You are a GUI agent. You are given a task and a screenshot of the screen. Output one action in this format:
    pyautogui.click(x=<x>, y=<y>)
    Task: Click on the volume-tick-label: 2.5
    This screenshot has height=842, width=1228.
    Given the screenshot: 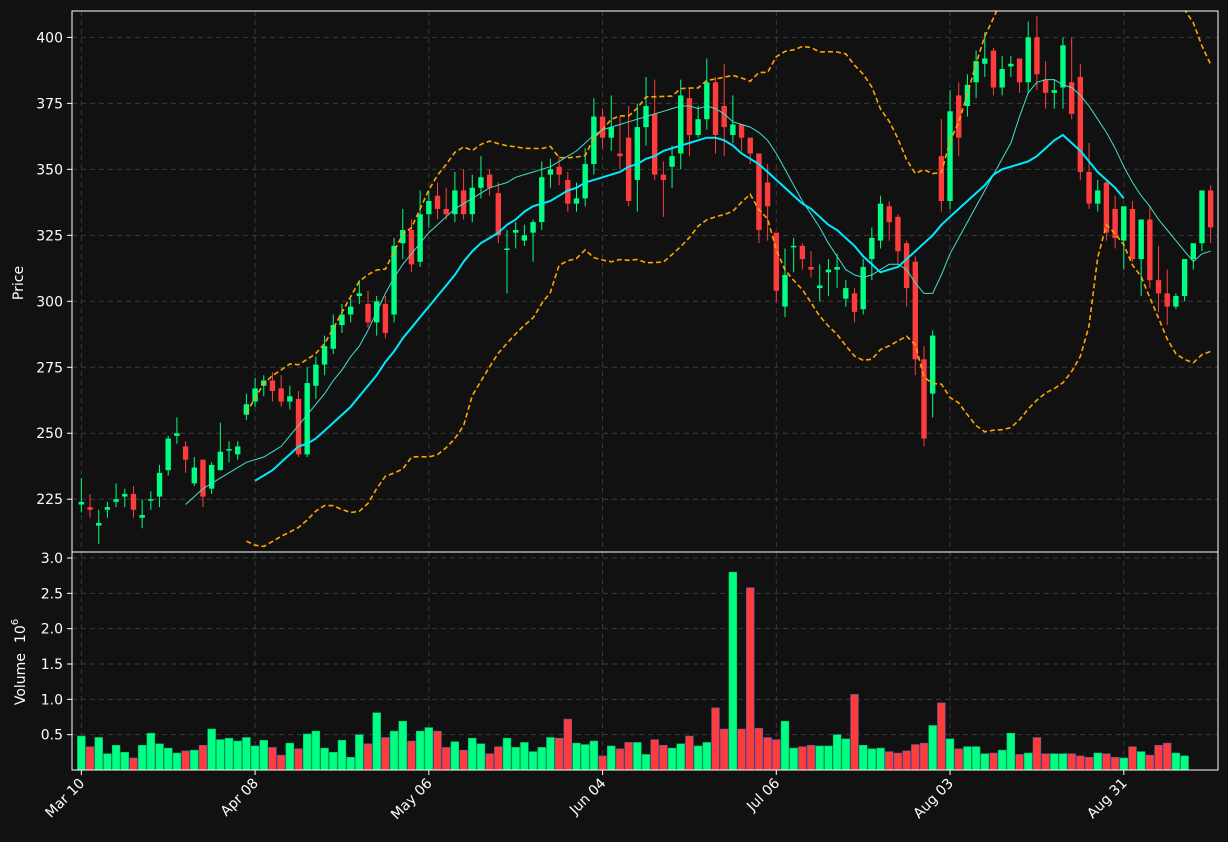 What is the action you would take?
    pyautogui.click(x=52, y=594)
    